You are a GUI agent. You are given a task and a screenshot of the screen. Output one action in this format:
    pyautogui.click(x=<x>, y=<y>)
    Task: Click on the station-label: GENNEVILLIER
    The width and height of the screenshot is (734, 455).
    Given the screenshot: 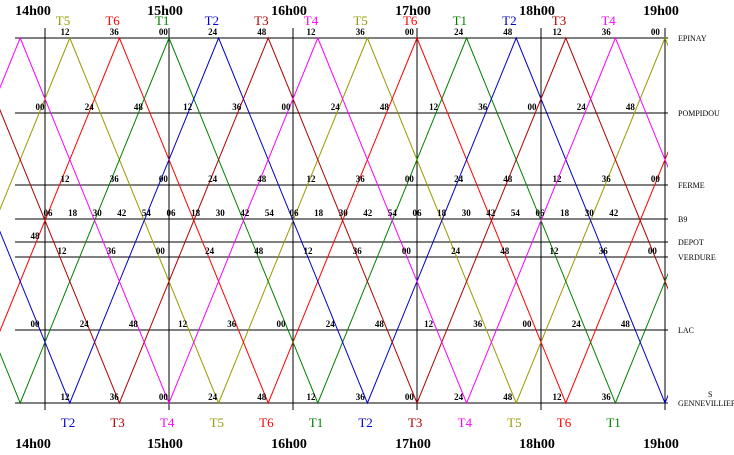 What is the action you would take?
    pyautogui.click(x=706, y=403)
    